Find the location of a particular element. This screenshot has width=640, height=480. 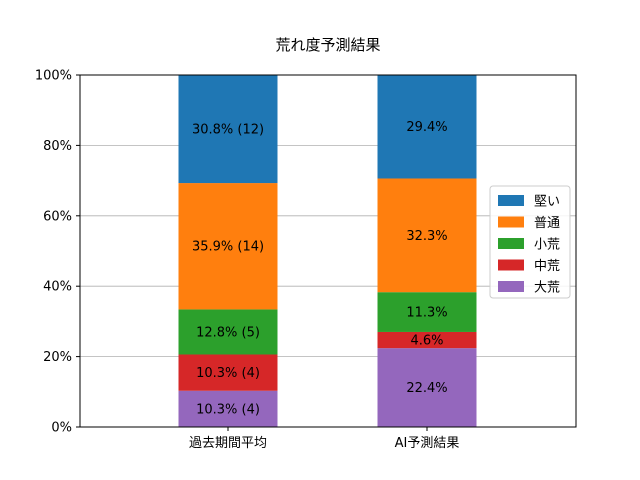

data-label: 22.4% is located at coordinates (426, 388).